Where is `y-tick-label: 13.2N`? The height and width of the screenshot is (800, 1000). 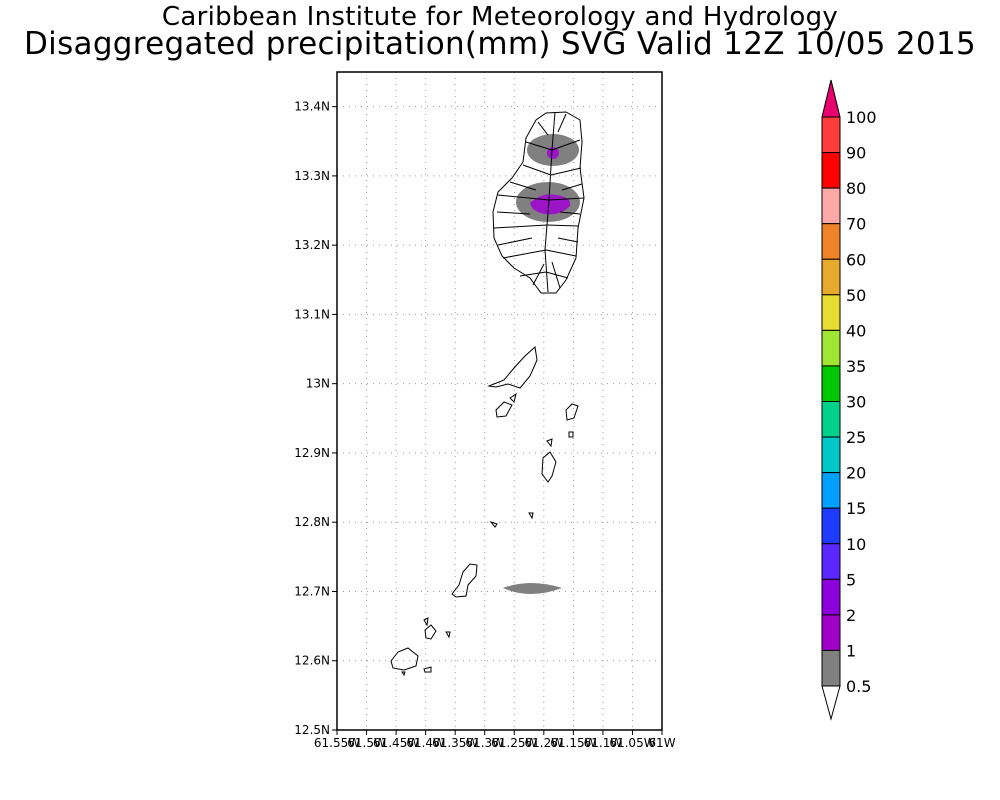 y-tick-label: 13.2N is located at coordinates (312, 245).